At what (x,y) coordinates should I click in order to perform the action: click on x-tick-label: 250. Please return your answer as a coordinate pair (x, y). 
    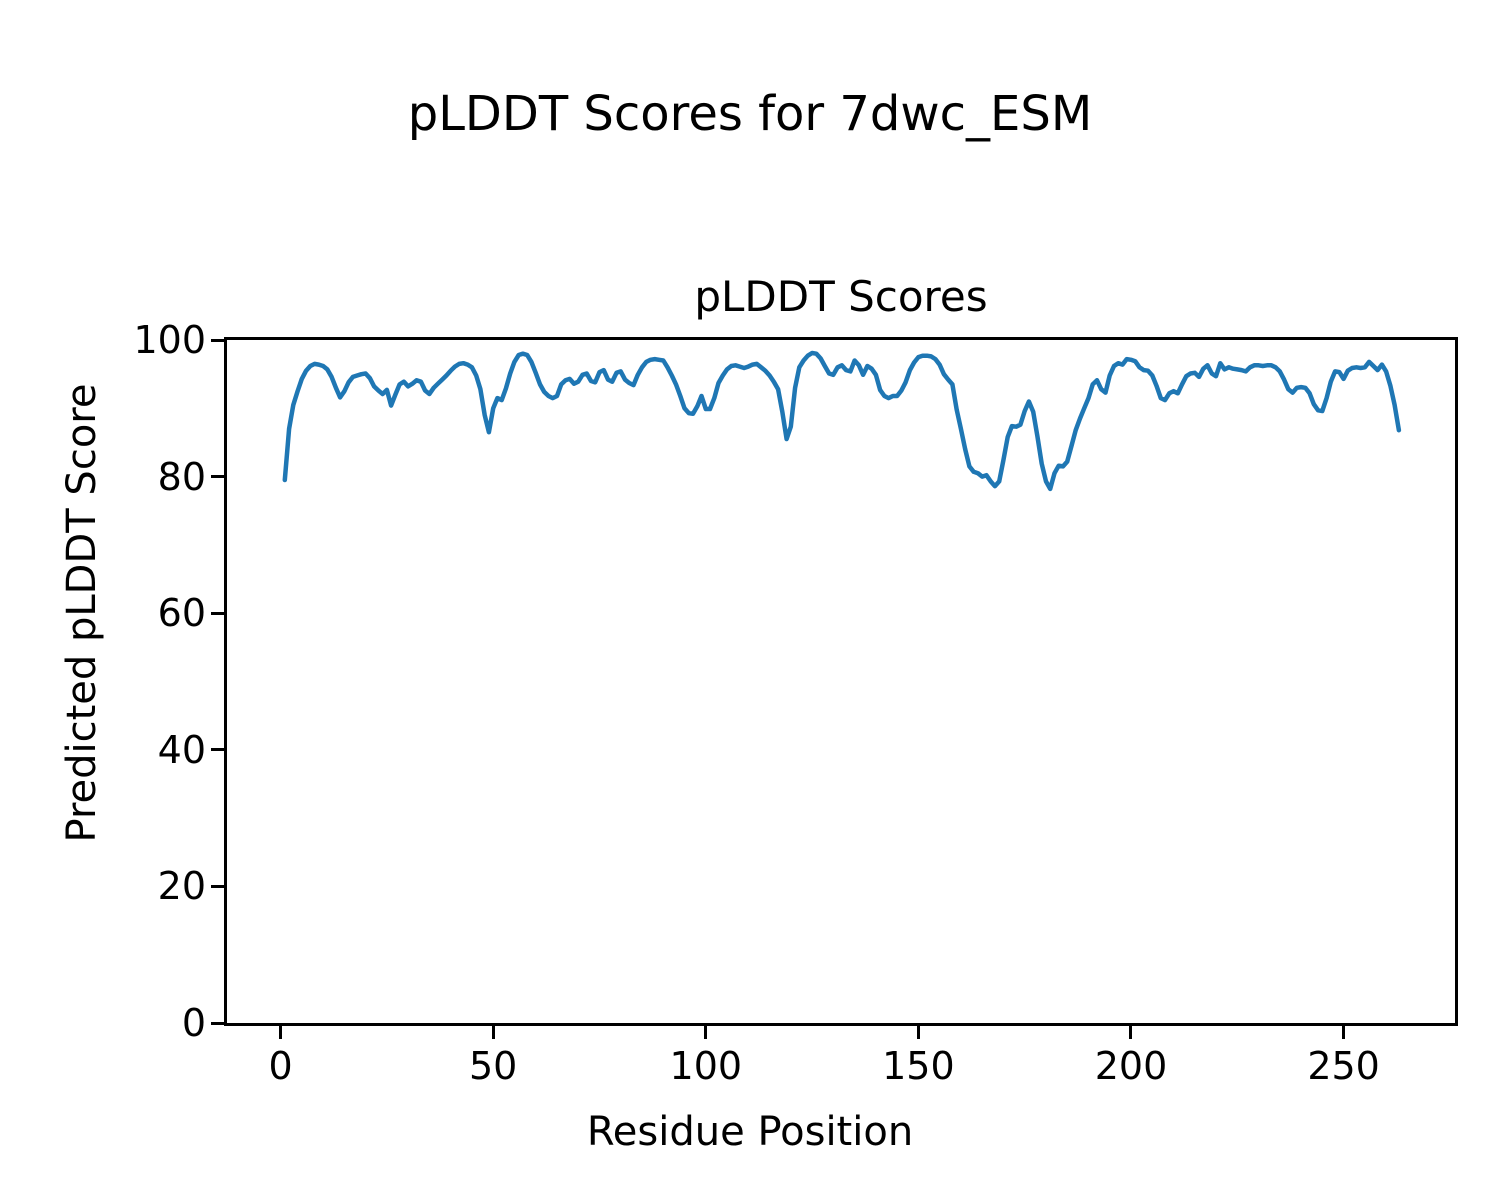
    Looking at the image, I should click on (1343, 1066).